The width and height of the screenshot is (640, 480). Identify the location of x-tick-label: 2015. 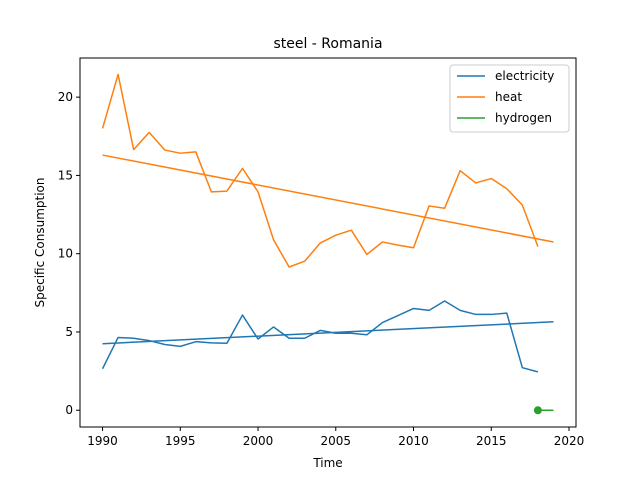
(491, 441).